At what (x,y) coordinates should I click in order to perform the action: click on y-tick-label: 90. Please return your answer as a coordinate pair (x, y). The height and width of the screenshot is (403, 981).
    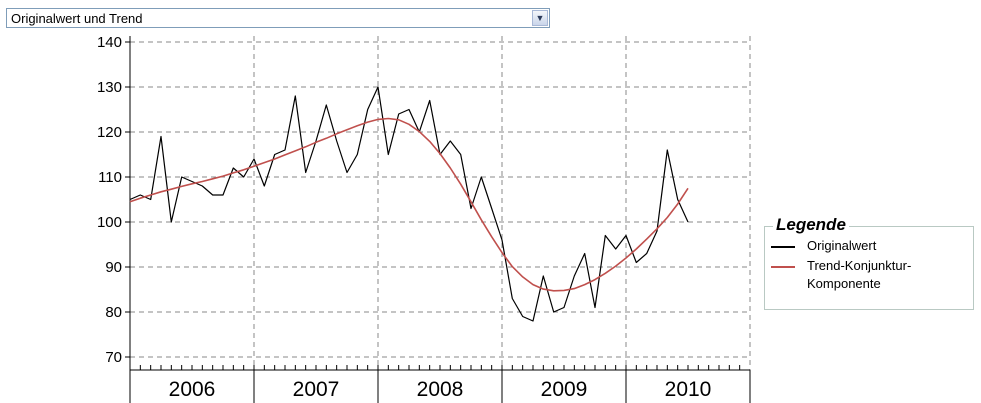
    Looking at the image, I should click on (113, 267).